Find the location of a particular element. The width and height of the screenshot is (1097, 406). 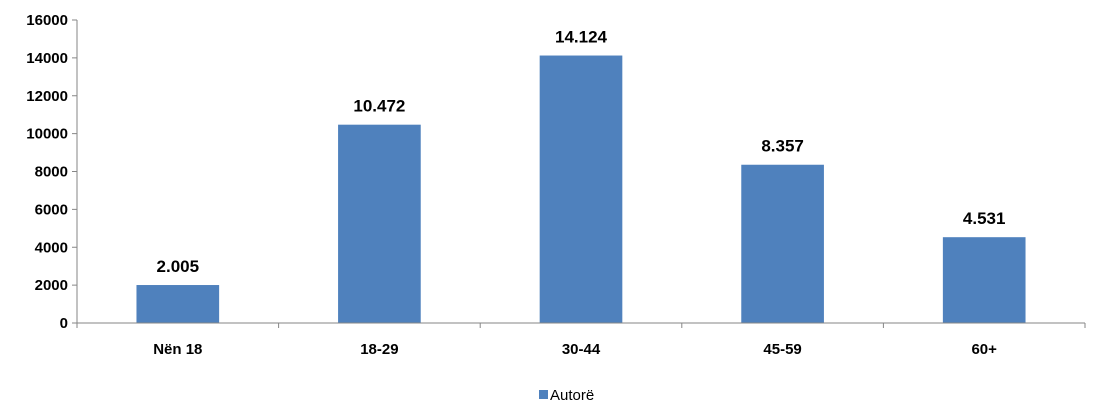

data-label: 4.531 is located at coordinates (984, 218).